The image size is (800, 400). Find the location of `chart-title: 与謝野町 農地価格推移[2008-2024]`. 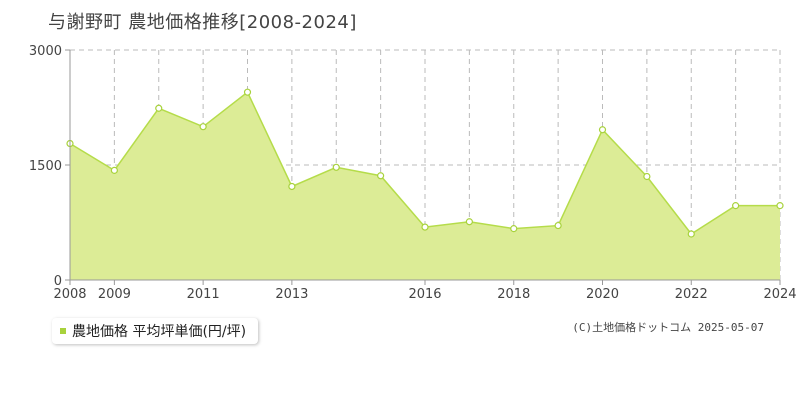

chart-title: 与謝野町 農地価格推移[2008-2024] is located at coordinates (202, 22).